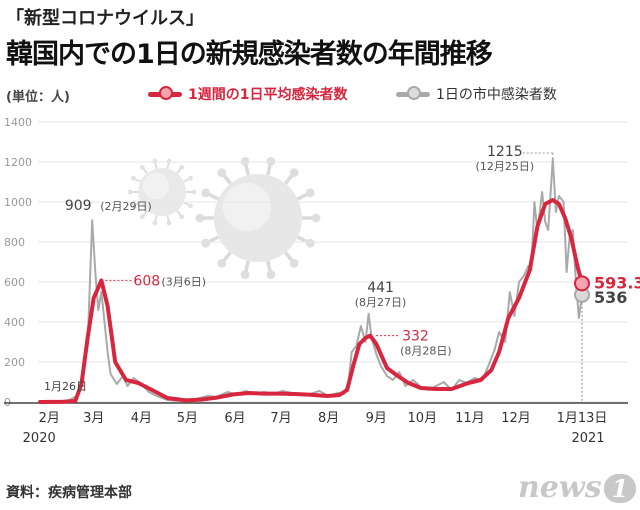 The height and width of the screenshot is (510, 640). Describe the element at coordinates (470, 418) in the screenshot. I see `x-tick-label: 11月` at that location.